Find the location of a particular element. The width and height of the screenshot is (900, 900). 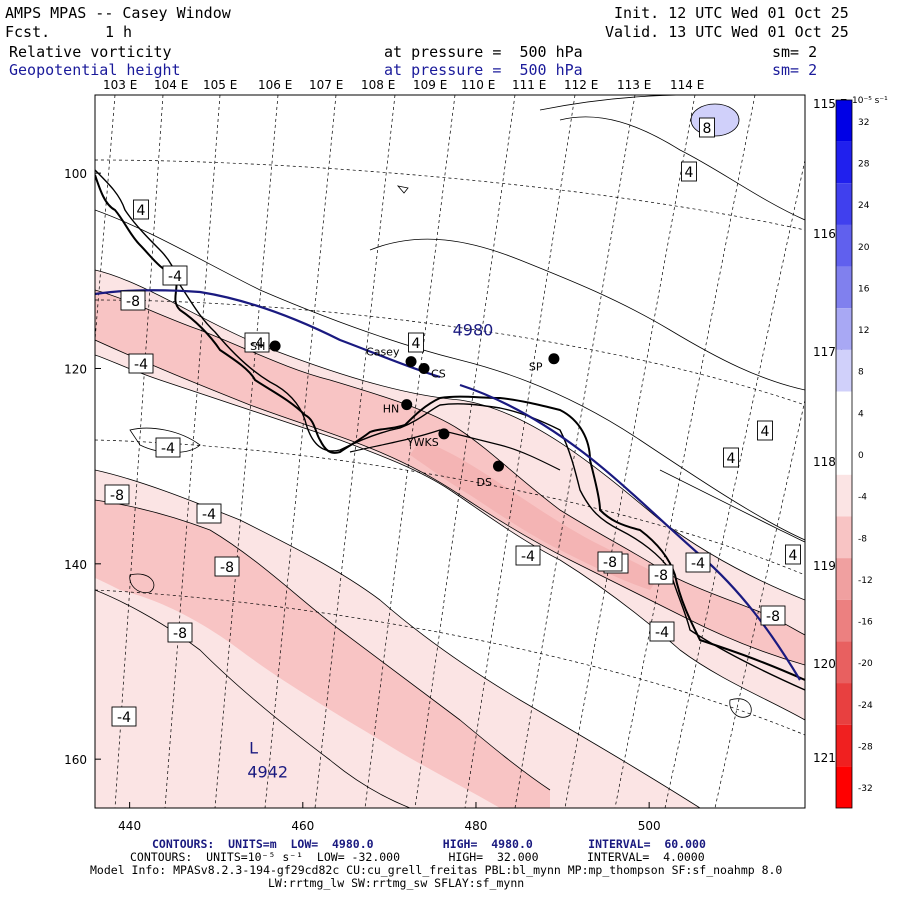

top-lon-label: 112 E is located at coordinates (581, 85).